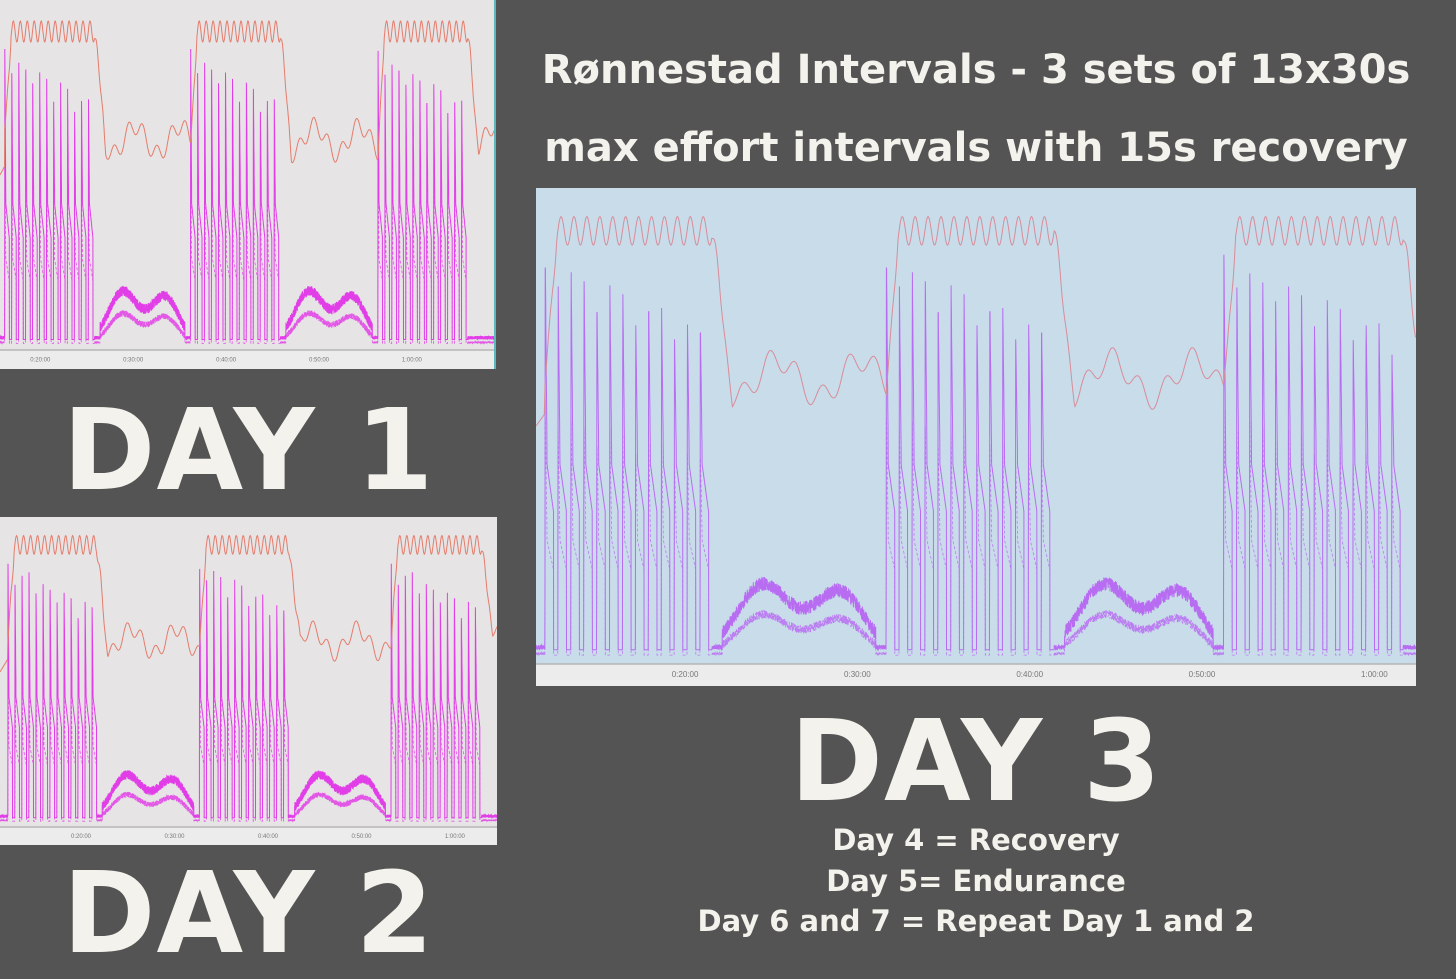  I want to click on title-line-2: max effort intervals with 15s recovery, so click(976, 148).